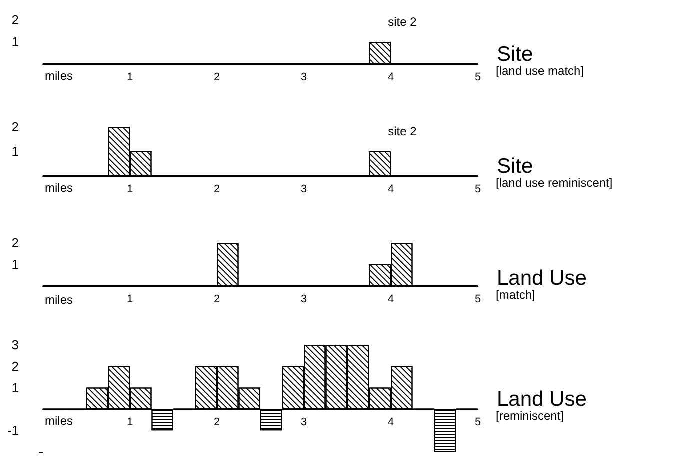  Describe the element at coordinates (13, 430) in the screenshot. I see `y-tick-label: -1` at that location.